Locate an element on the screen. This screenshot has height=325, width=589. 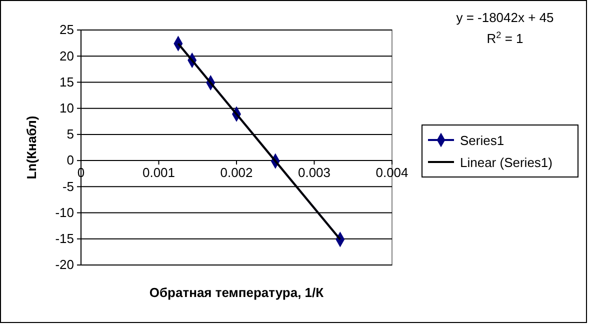
x-tick-label: 0.001 is located at coordinates (159, 172).